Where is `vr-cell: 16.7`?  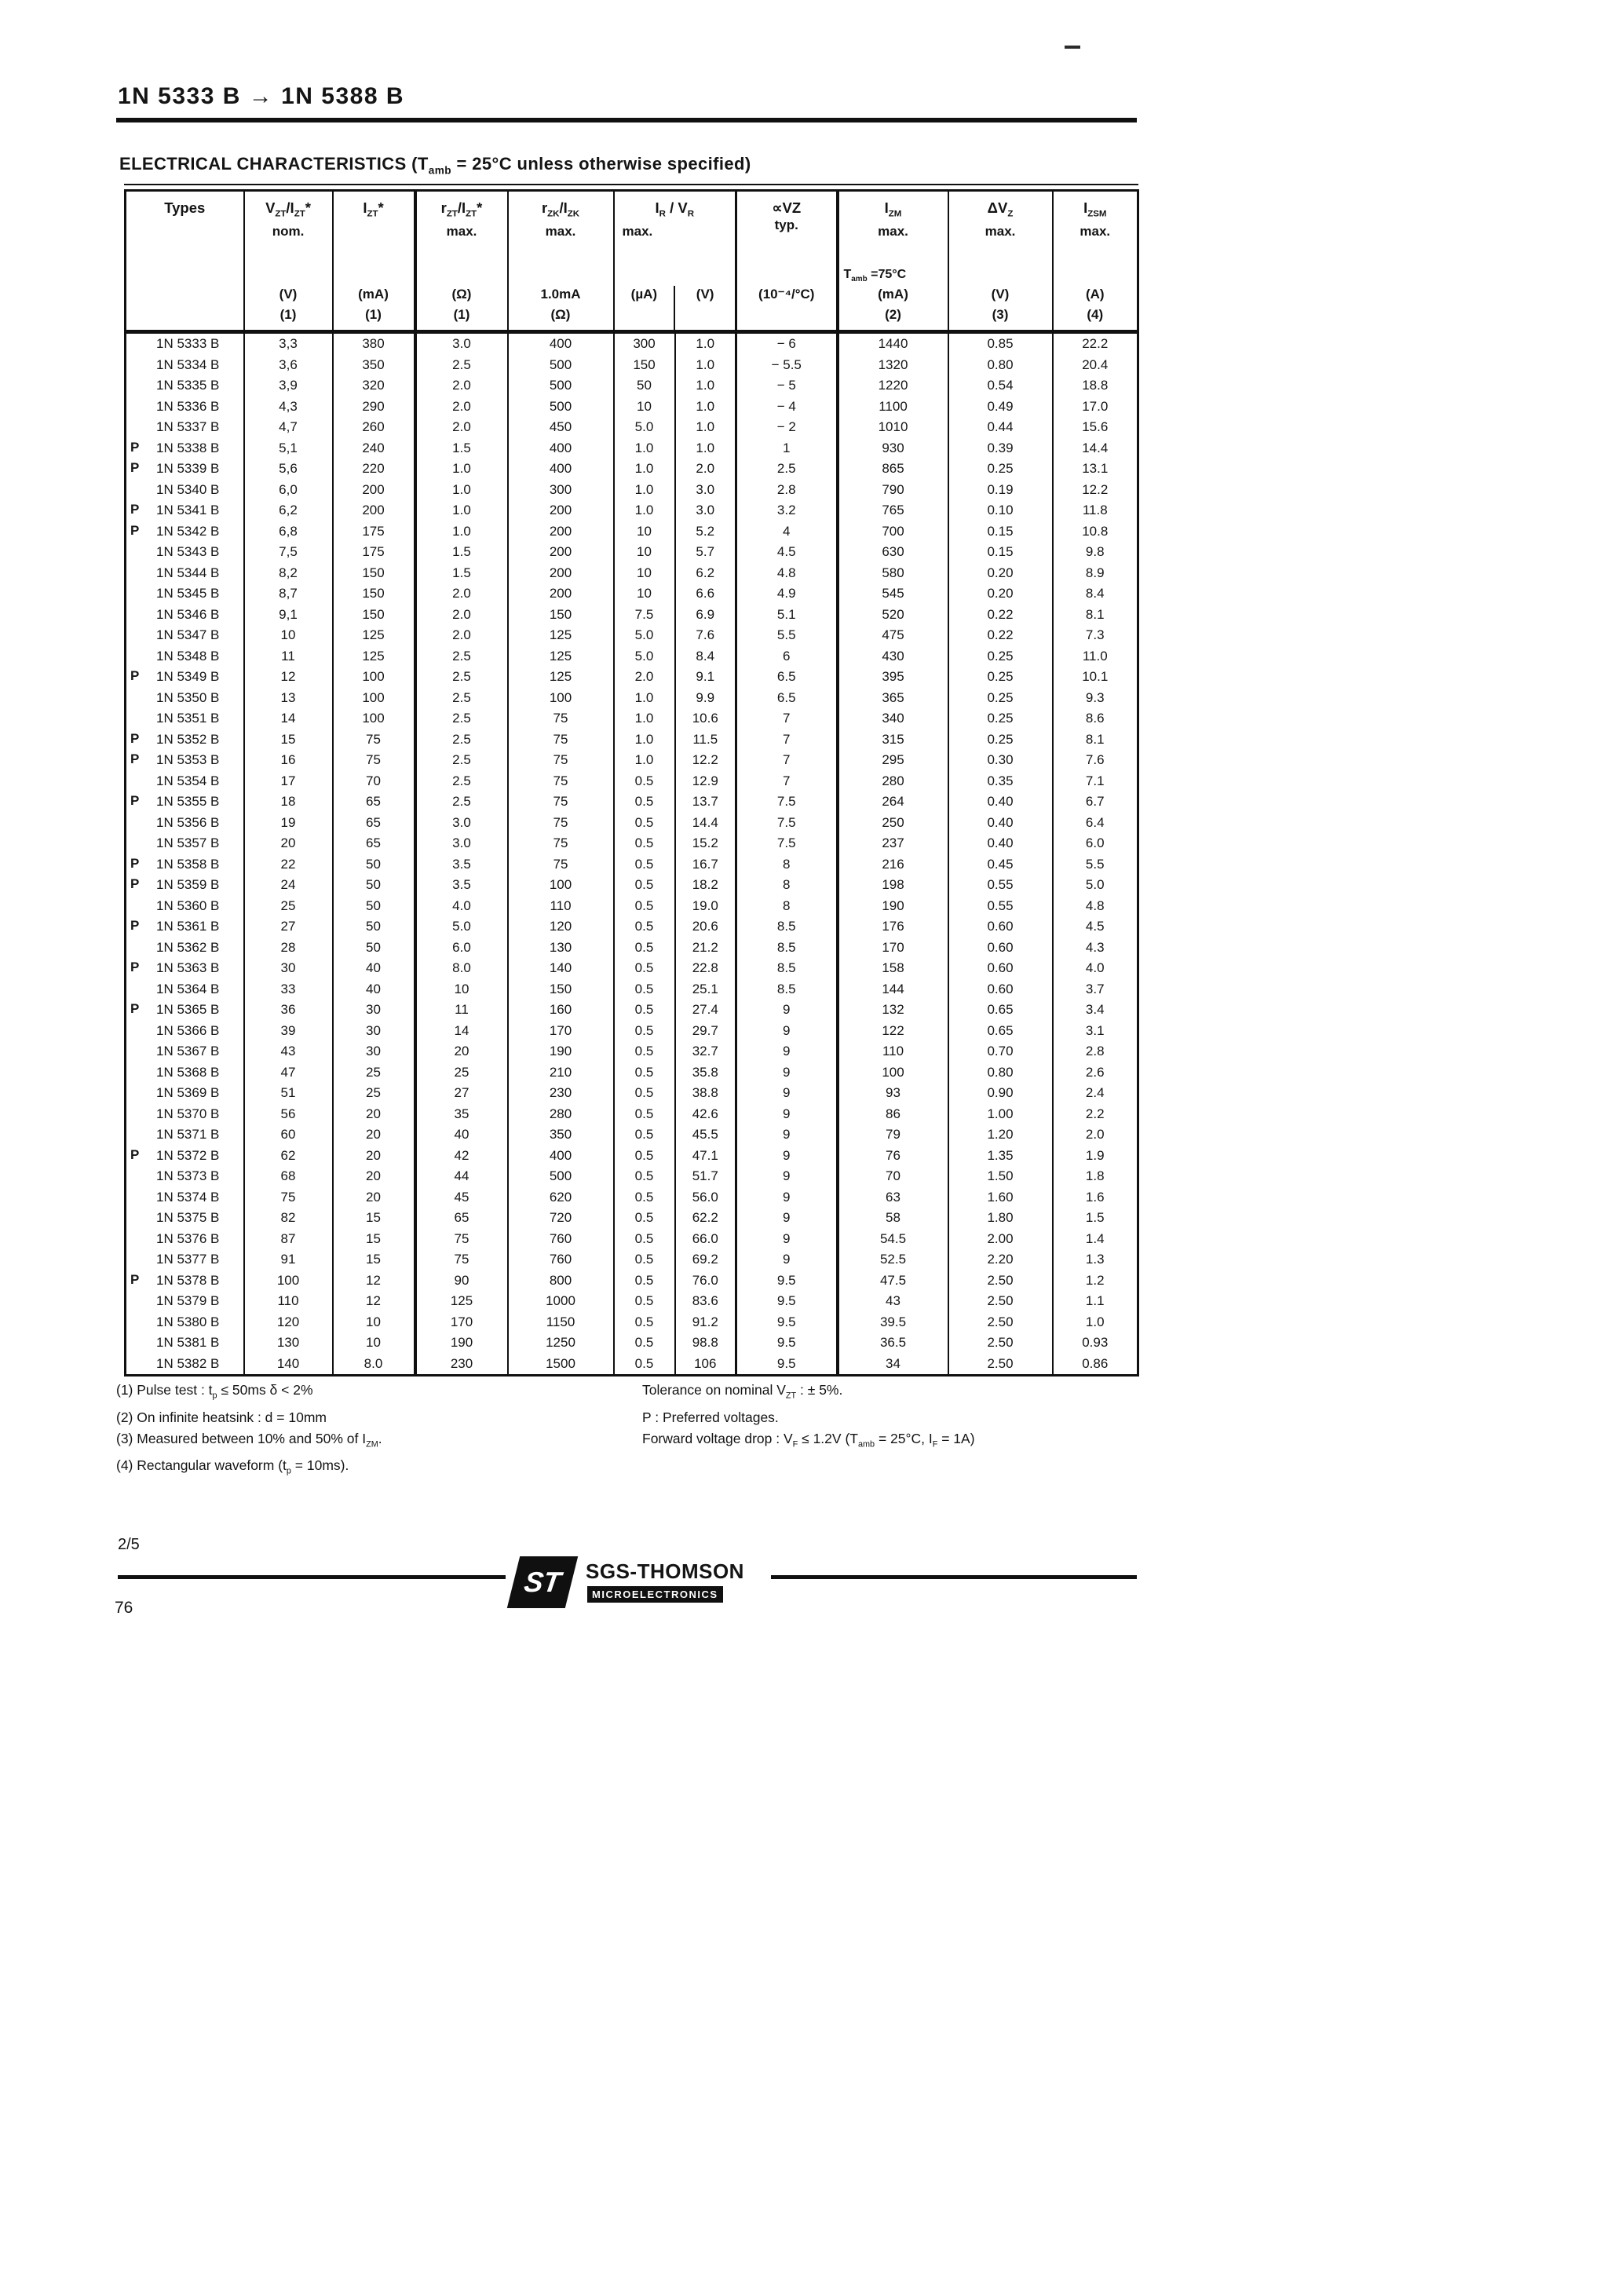 vr-cell: 16.7 is located at coordinates (705, 864).